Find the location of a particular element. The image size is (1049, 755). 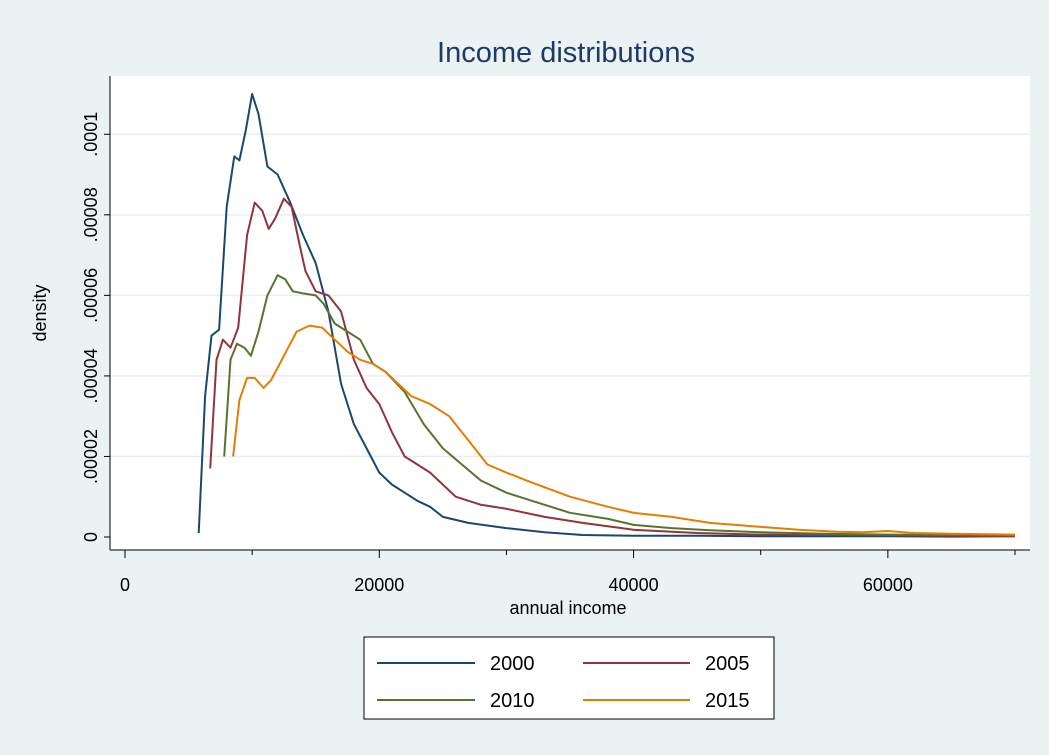

y-tick-label: .00006 is located at coordinates (91, 295).